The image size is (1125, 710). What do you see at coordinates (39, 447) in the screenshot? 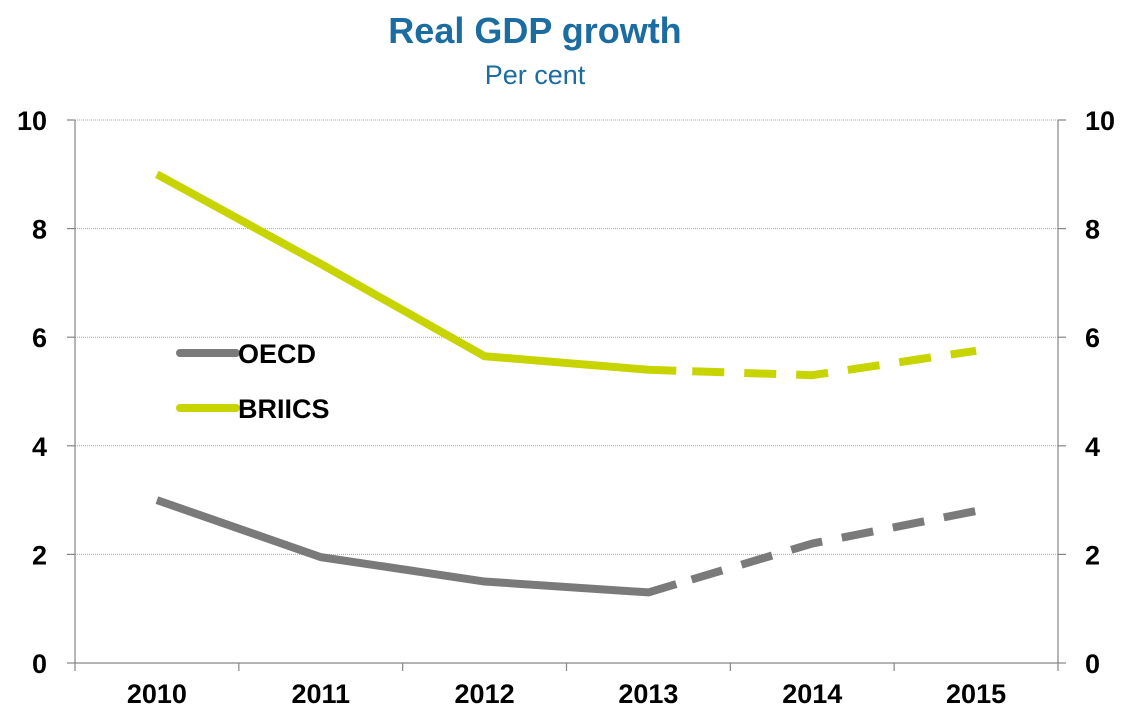
I see `y-tick-label-left: 4` at bounding box center [39, 447].